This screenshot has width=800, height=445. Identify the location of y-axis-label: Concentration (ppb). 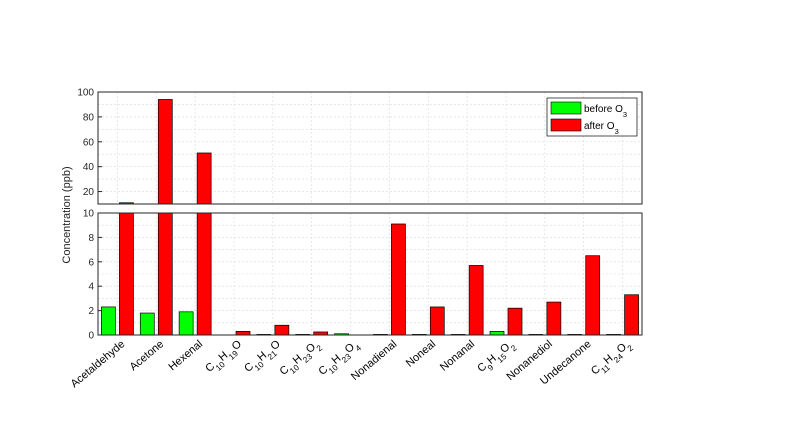
(67, 214).